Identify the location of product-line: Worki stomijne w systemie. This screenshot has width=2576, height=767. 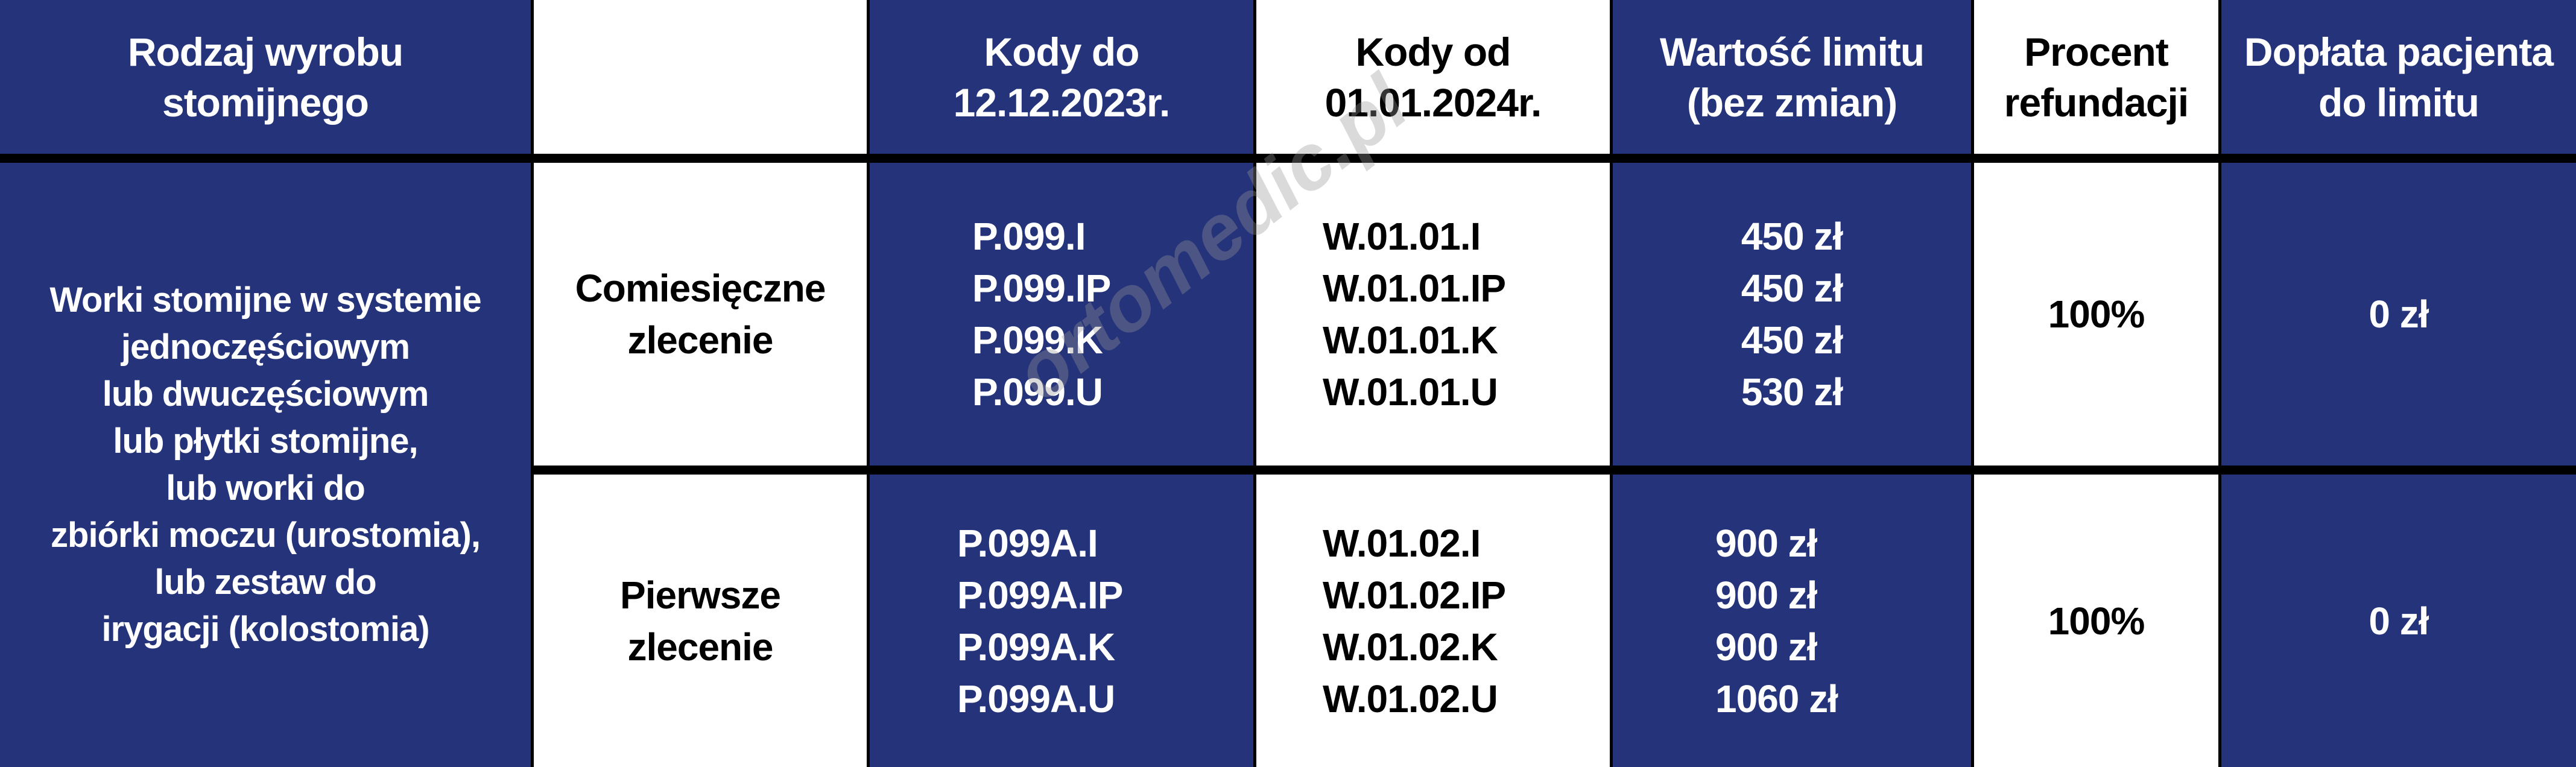
(265, 300).